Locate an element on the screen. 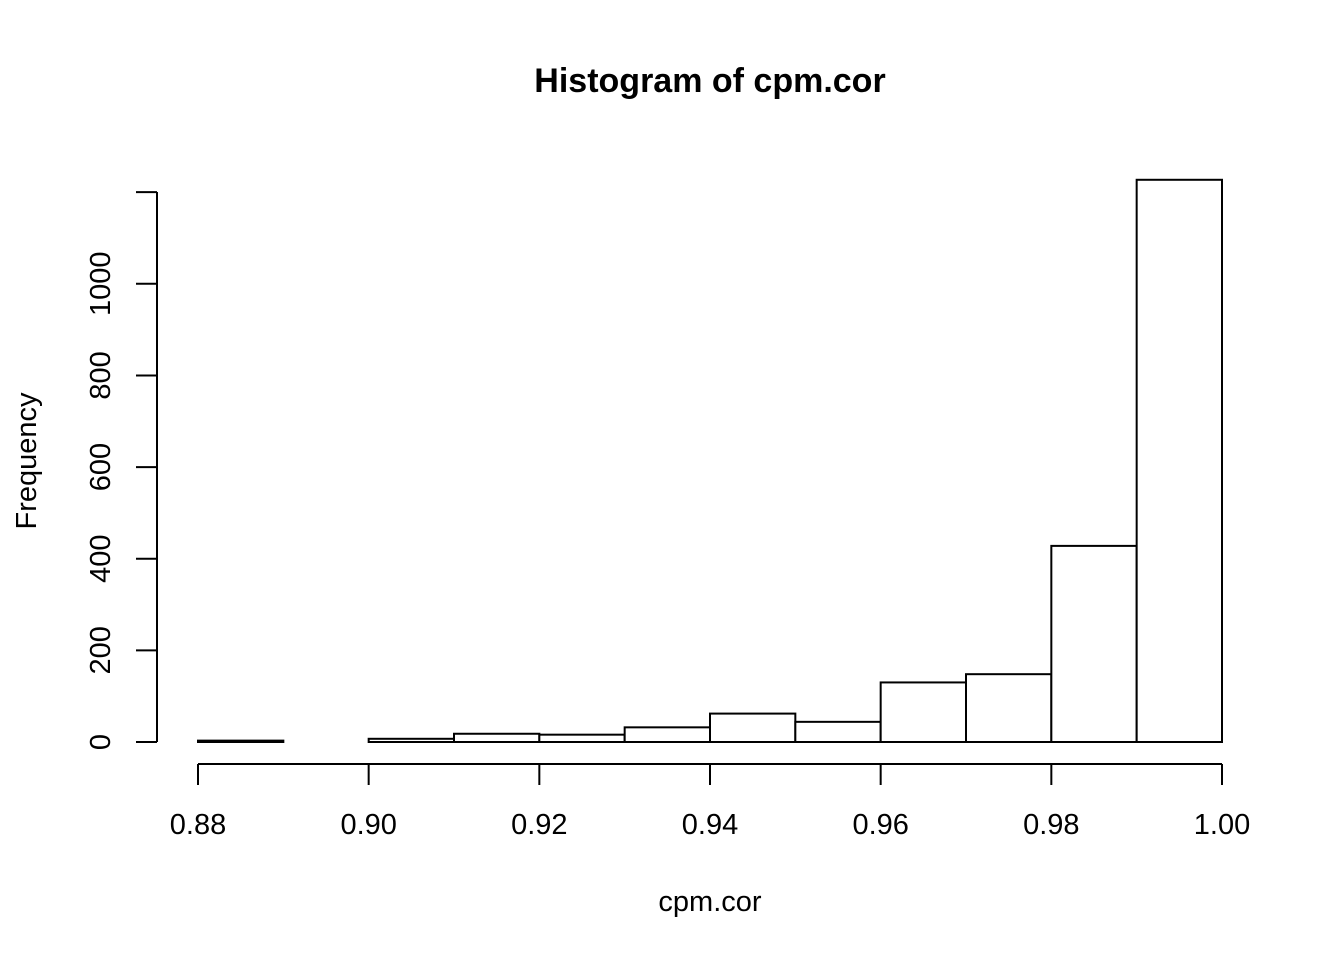  x-ticks: 0.88 0.90 0.92 0.94 0.96 0.98 1.00 is located at coordinates (710, 802).